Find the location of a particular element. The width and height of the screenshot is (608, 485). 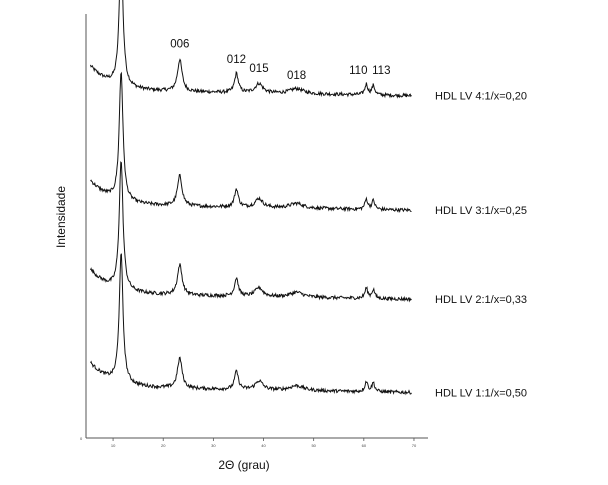

series-label: HDL LV 4:1/x=0,20 is located at coordinates (481, 97).